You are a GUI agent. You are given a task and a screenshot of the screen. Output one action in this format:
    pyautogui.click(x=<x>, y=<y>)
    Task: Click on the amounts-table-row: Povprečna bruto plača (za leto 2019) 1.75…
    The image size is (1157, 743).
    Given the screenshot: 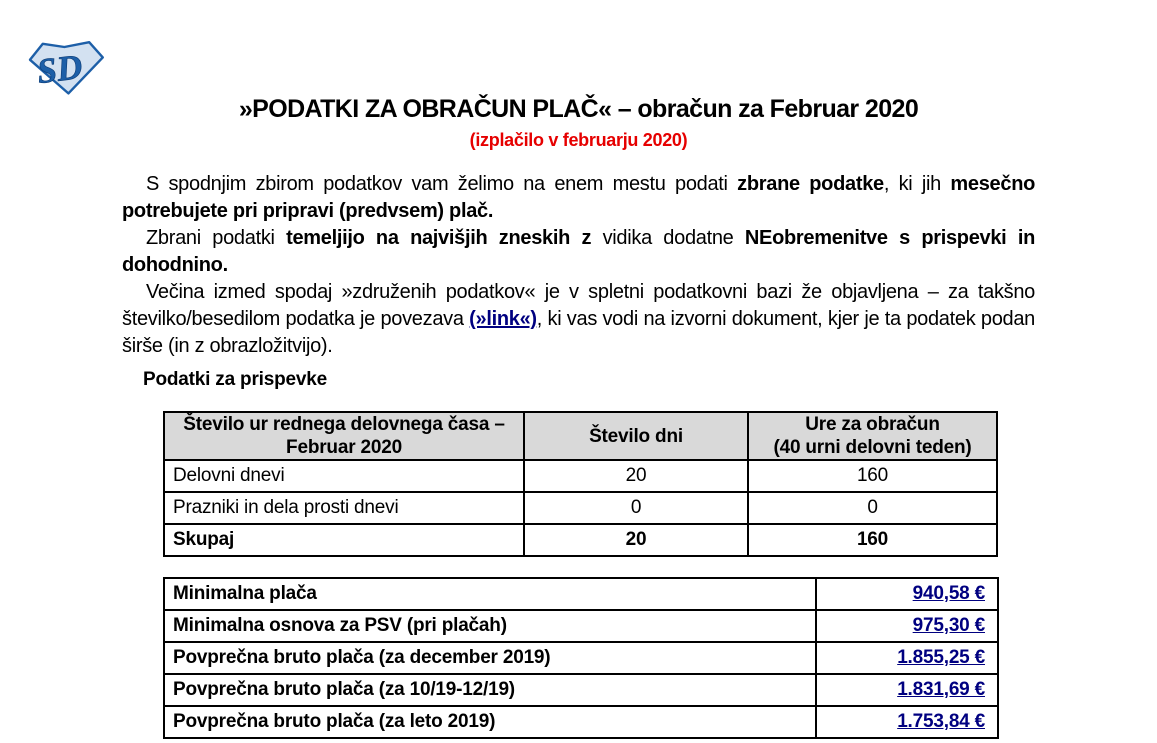 What is the action you would take?
    pyautogui.click(x=581, y=722)
    